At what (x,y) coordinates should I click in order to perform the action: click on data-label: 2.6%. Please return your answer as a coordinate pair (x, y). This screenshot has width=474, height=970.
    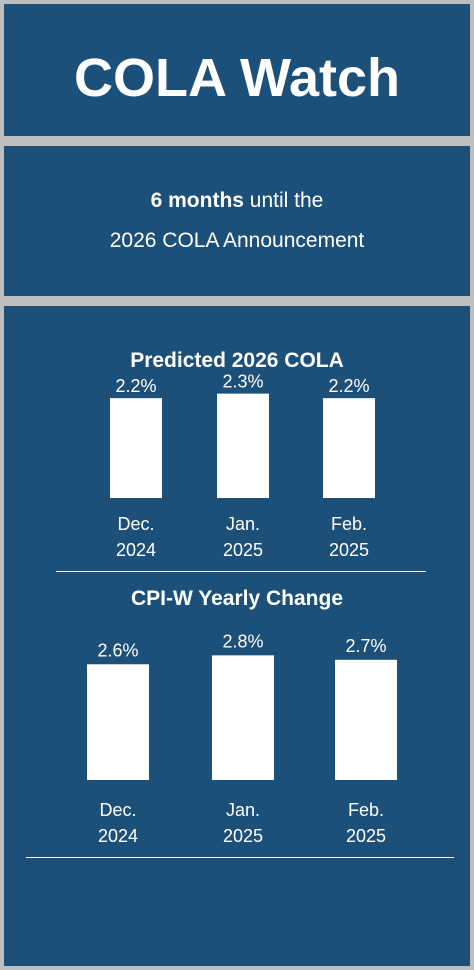
    Looking at the image, I should click on (117, 650).